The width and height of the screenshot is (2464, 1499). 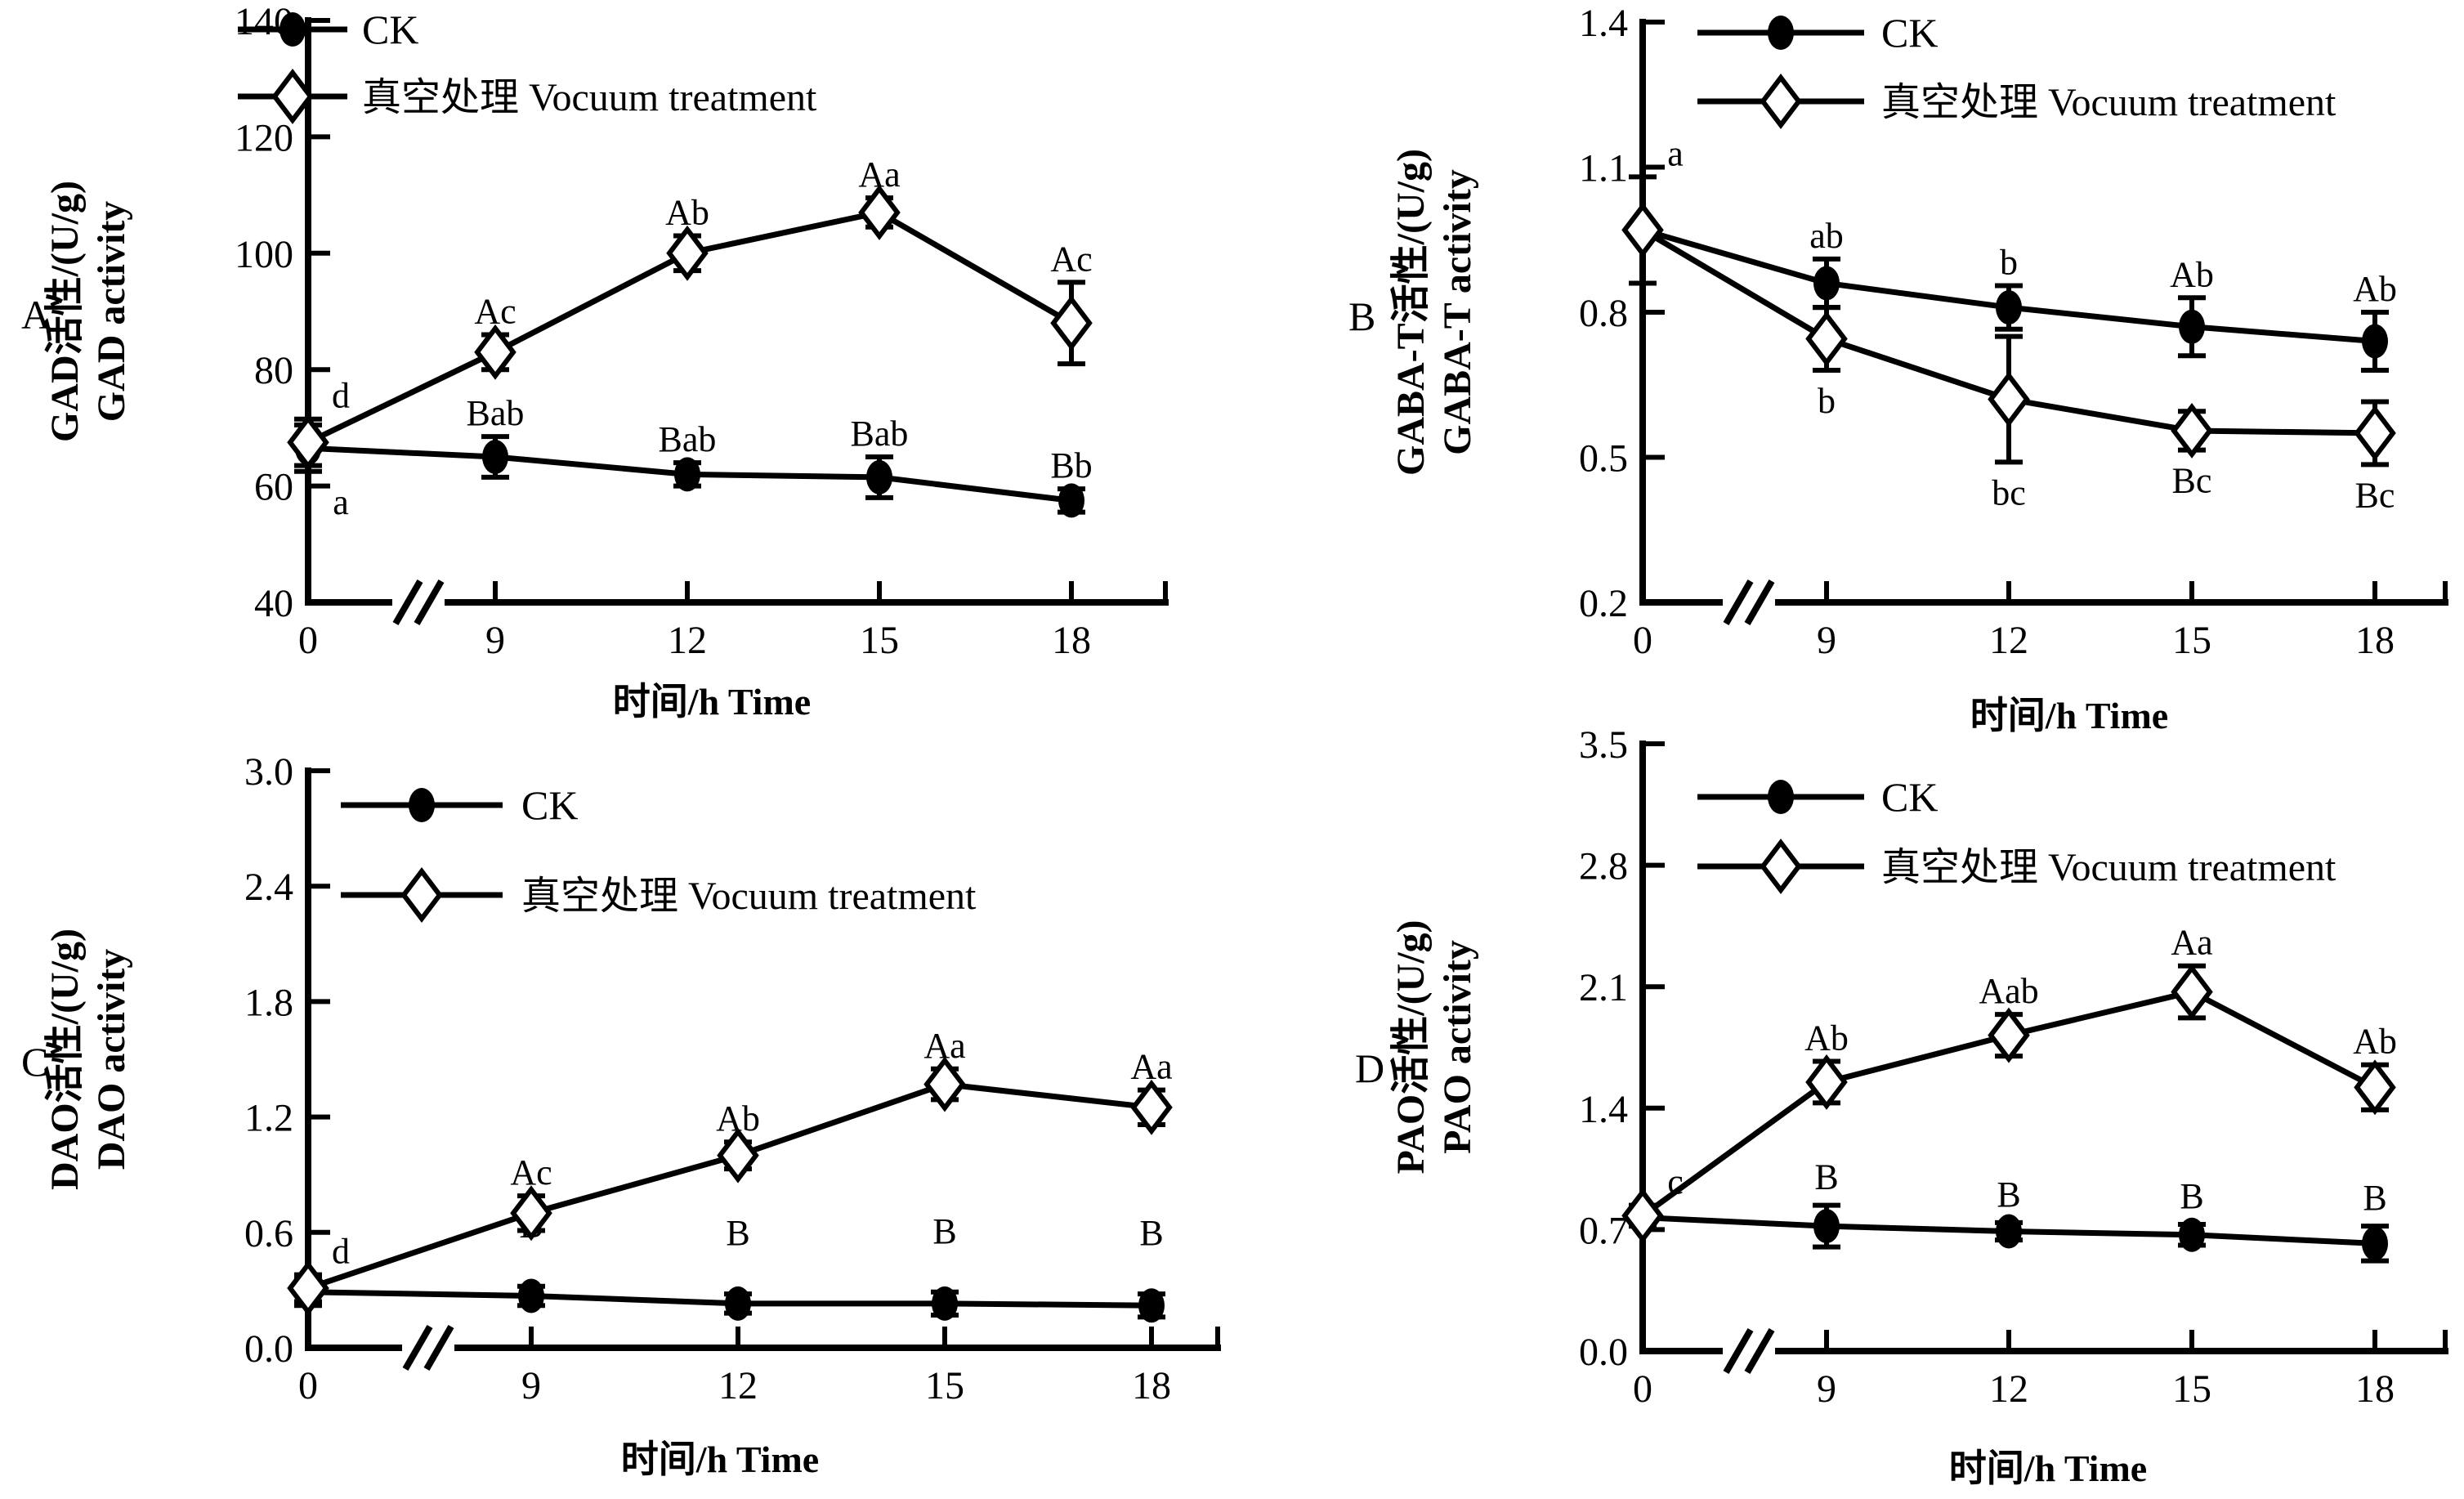 What do you see at coordinates (879, 174) in the screenshot?
I see `panel-A-sig-label-treatment-15h: Aa` at bounding box center [879, 174].